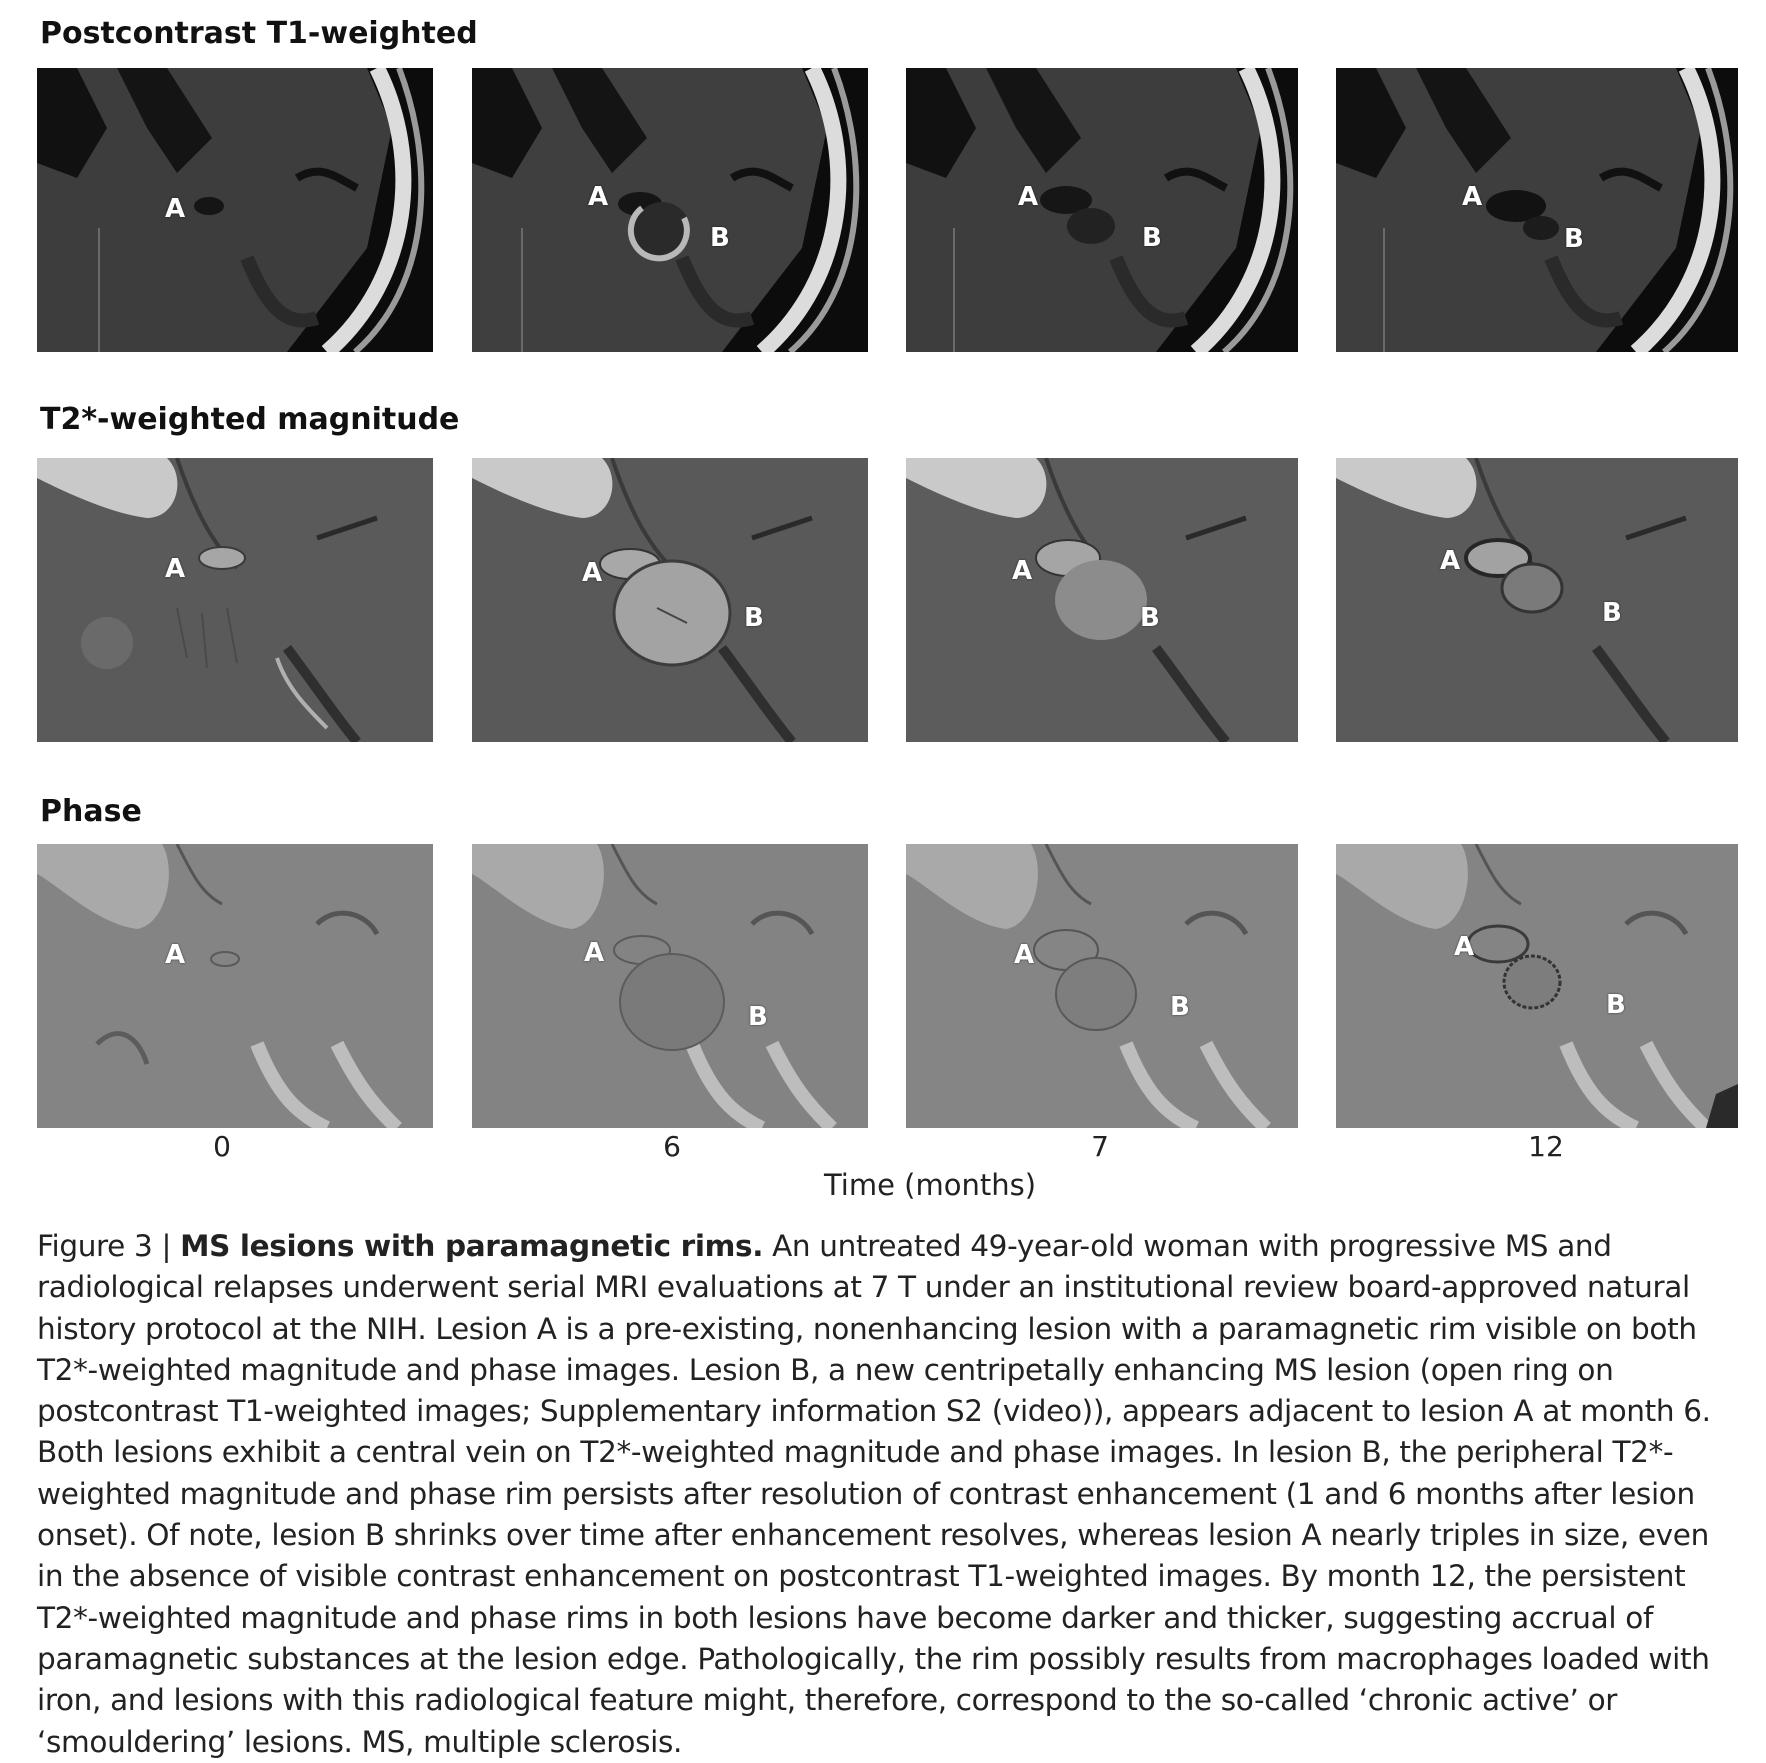 The width and height of the screenshot is (1766, 1763). What do you see at coordinates (250, 419) in the screenshot?
I see `row-title-t2star: T2*-weighted magnitude` at bounding box center [250, 419].